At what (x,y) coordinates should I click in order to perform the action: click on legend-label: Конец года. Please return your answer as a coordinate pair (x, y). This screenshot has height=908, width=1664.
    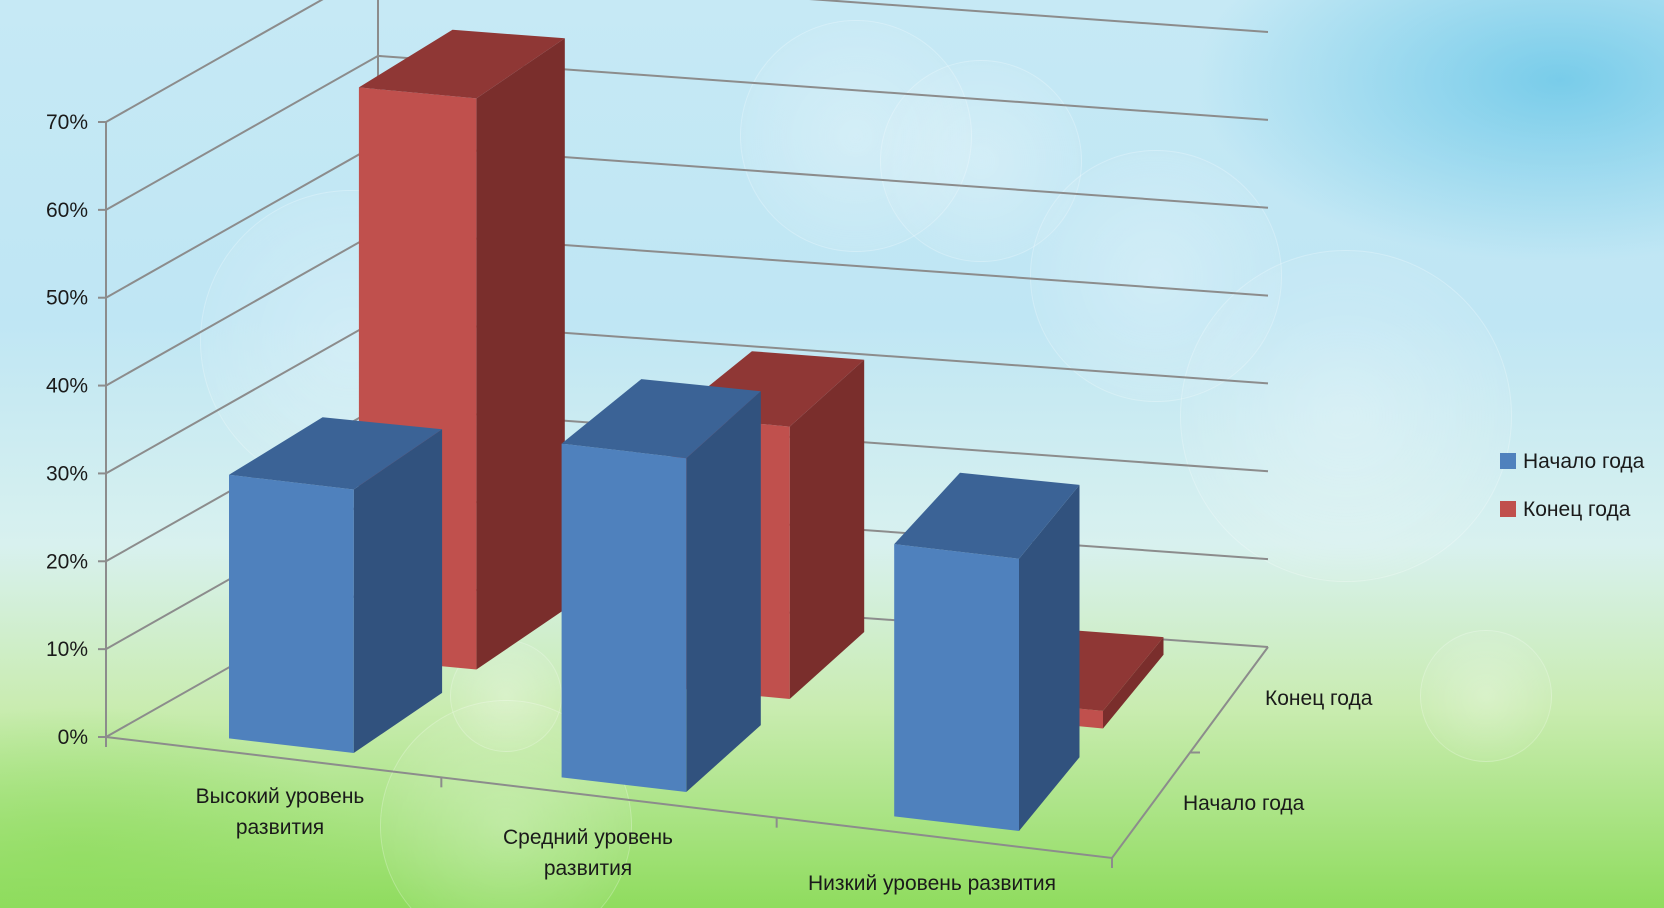
    Looking at the image, I should click on (1577, 509).